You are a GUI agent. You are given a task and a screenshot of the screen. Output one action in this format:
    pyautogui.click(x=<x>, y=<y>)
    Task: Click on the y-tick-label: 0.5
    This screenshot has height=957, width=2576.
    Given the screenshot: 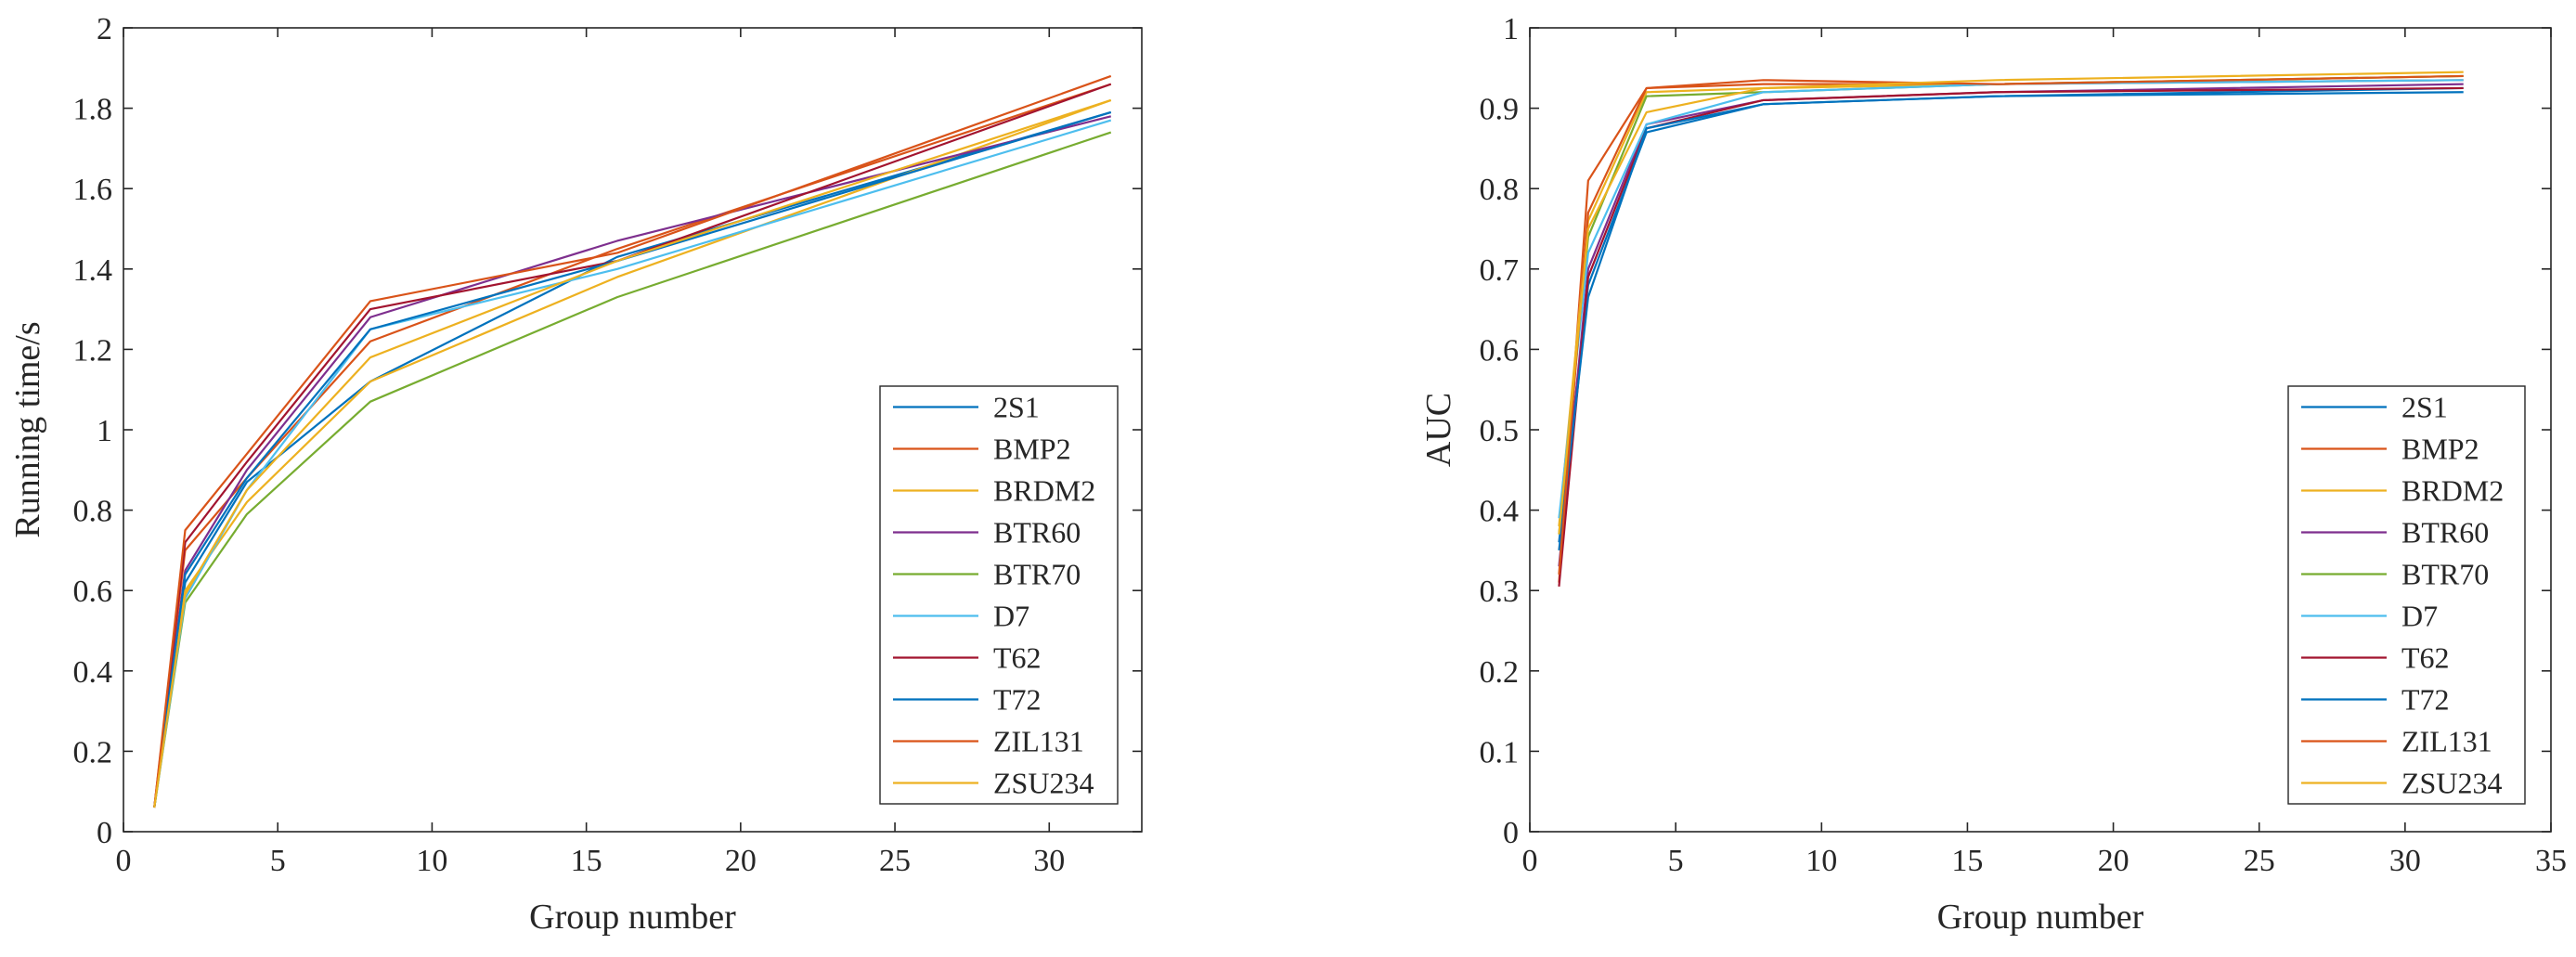 What is the action you would take?
    pyautogui.click(x=1500, y=431)
    